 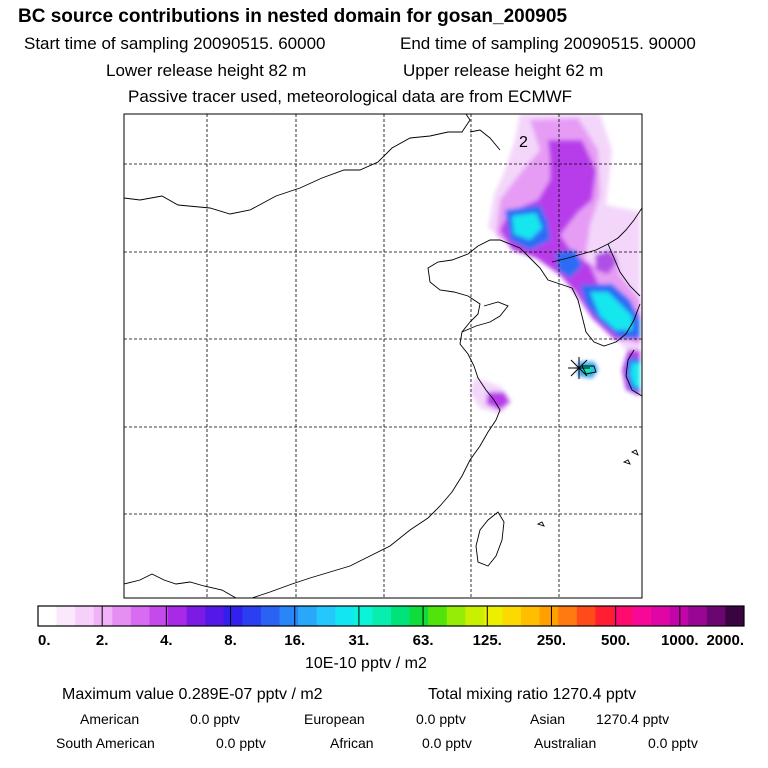 I want to click on coast-kyushu, so click(x=633, y=373).